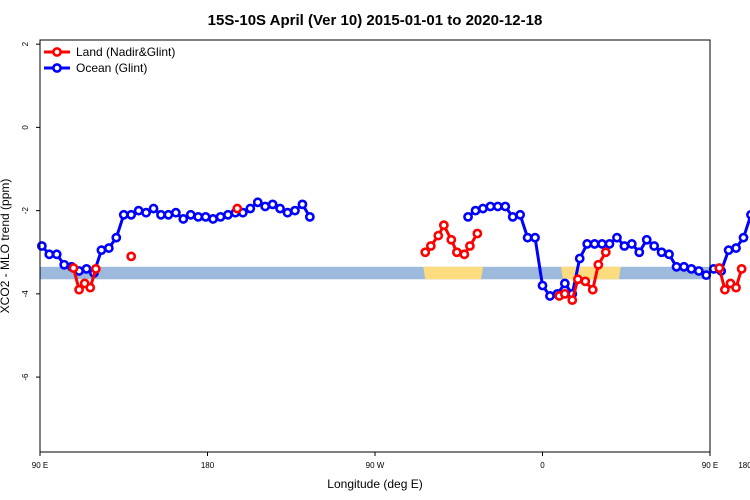 Image resolution: width=750 pixels, height=500 pixels. Describe the element at coordinates (374, 484) in the screenshot. I see `x-axis-label: Longitude (deg E)` at that location.